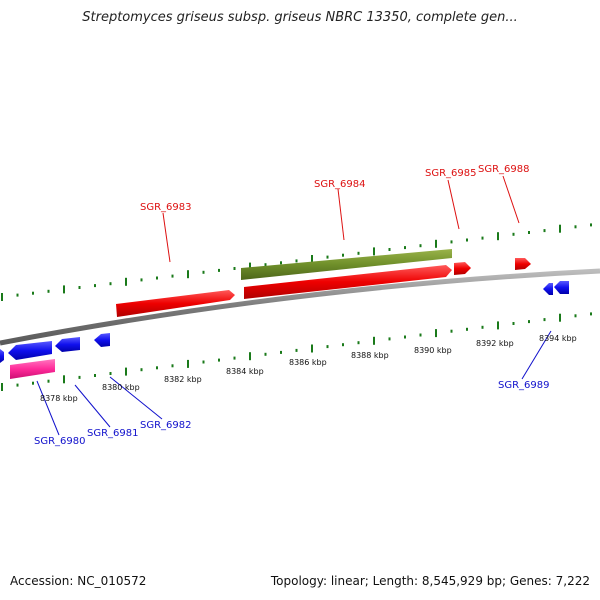 The height and width of the screenshot is (600, 600). I want to click on gene-label: SGR_6988, so click(504, 169).